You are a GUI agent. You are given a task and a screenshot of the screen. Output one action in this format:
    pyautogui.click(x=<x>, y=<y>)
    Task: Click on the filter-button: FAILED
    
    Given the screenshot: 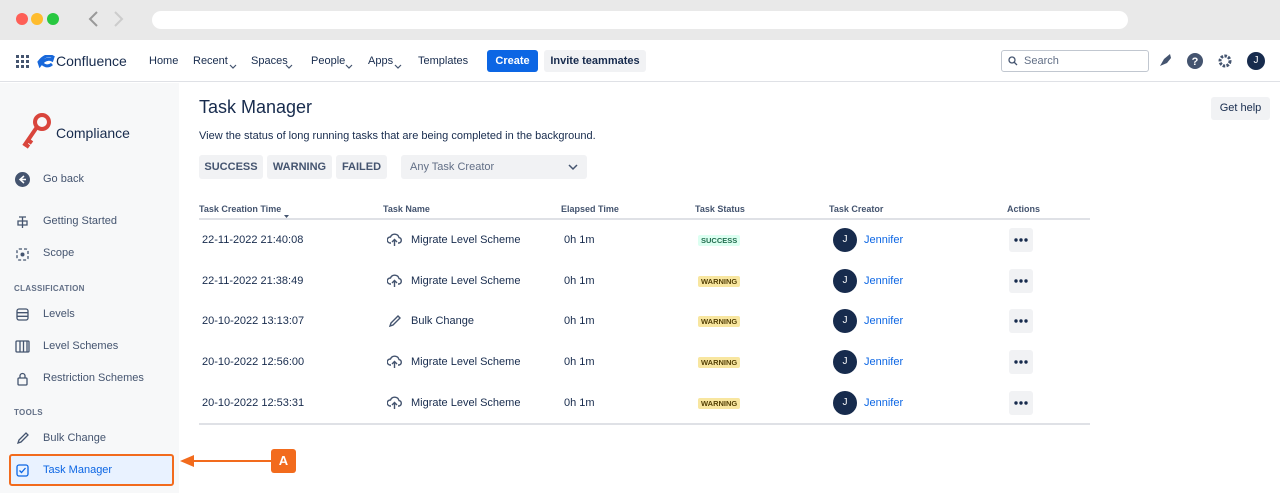 What is the action you would take?
    pyautogui.click(x=361, y=167)
    